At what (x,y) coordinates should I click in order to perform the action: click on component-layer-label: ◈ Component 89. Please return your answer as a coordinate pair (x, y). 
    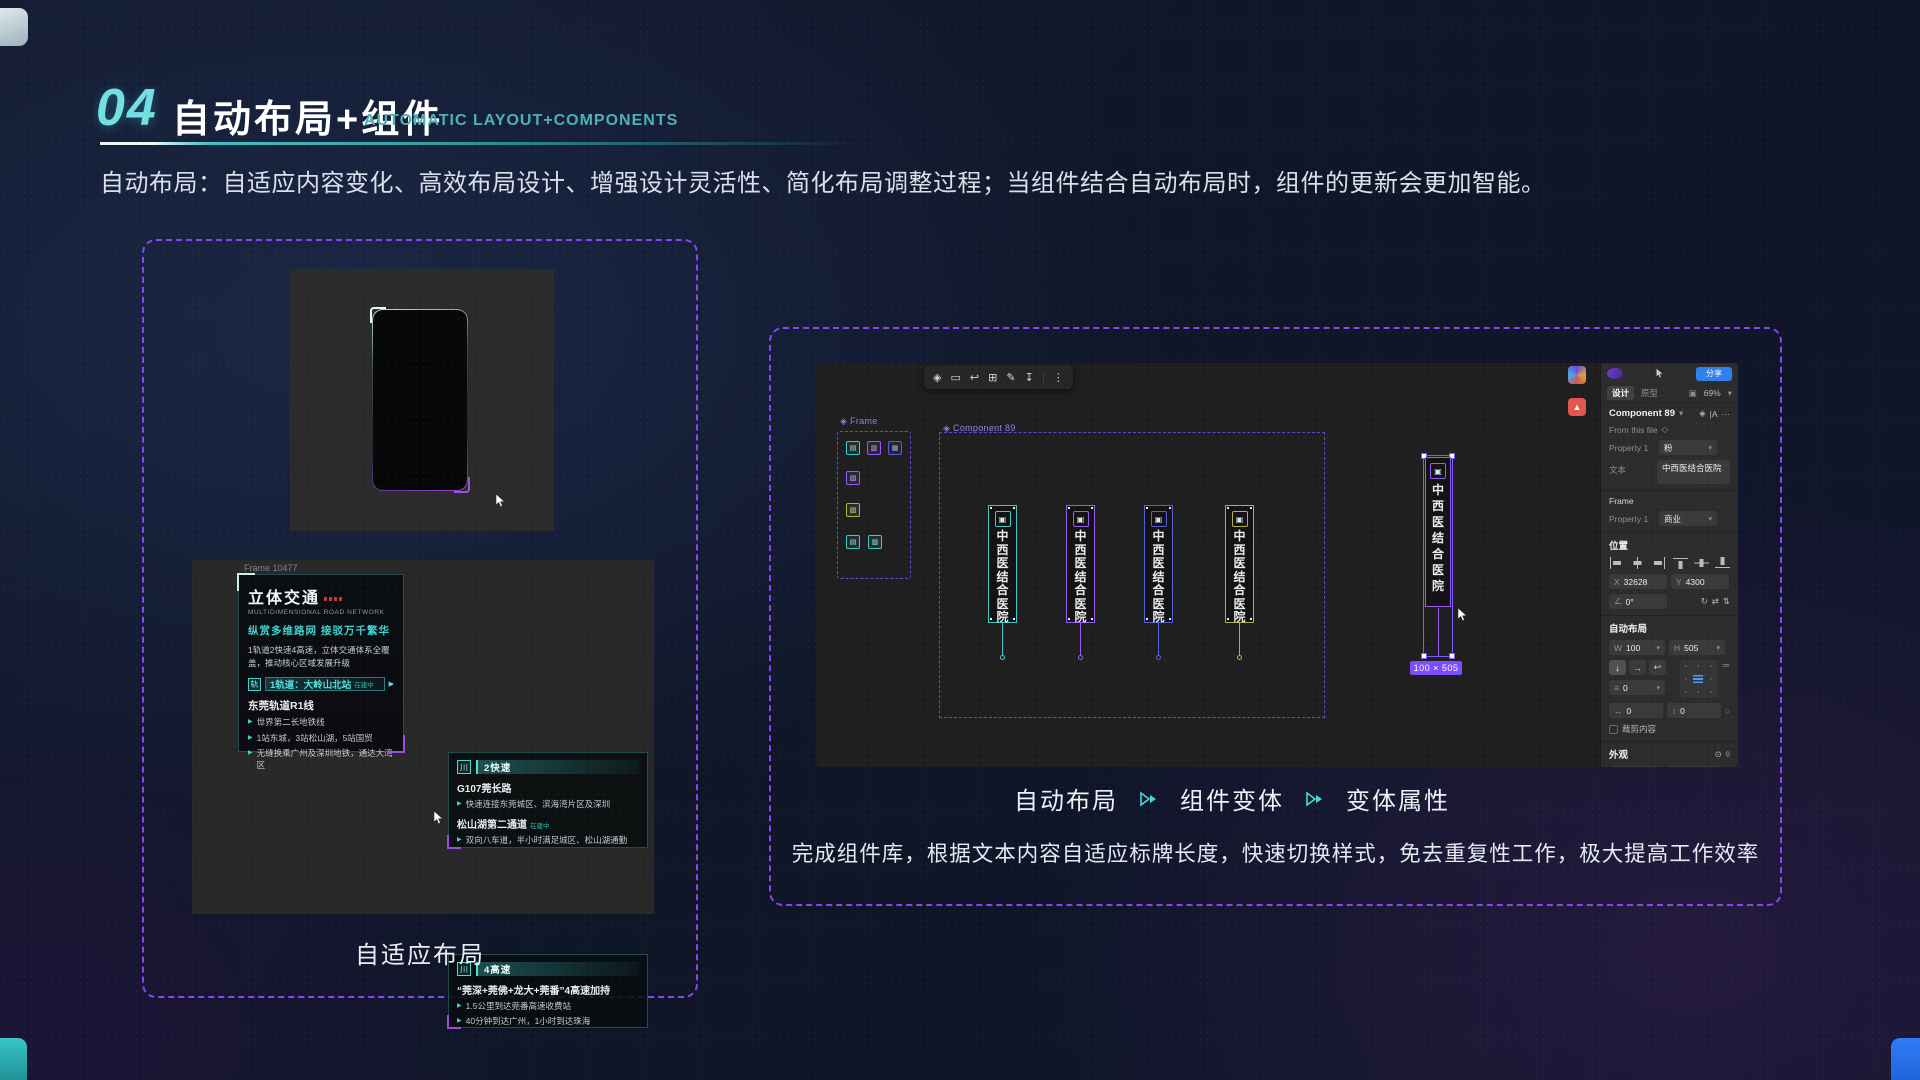
    Looking at the image, I should click on (979, 428).